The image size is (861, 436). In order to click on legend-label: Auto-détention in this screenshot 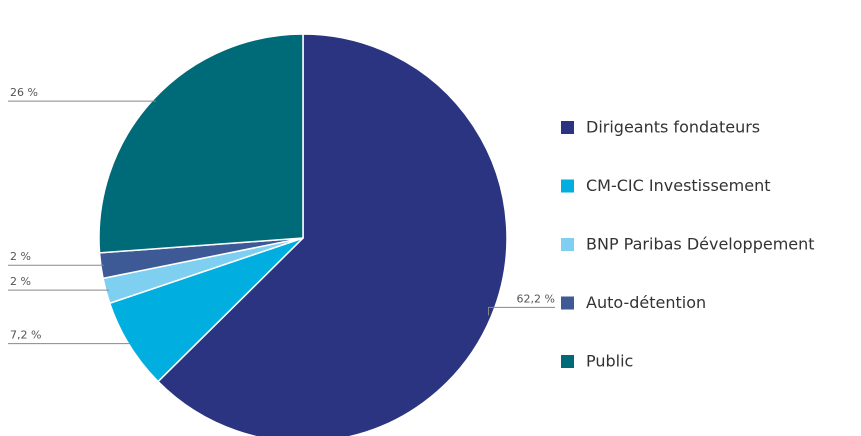, I will do `click(646, 302)`.